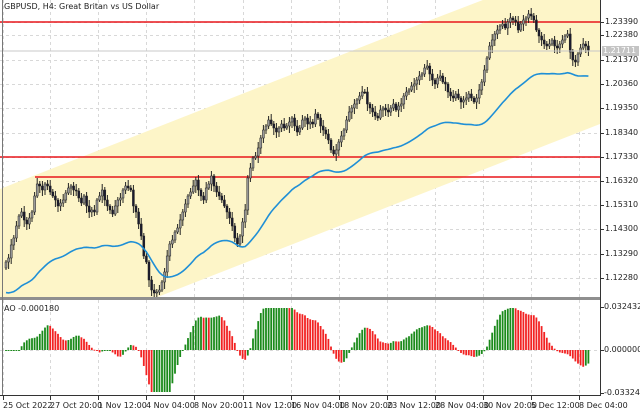 The image size is (640, 414). I want to click on ao-indicator-label: AO -0.000180, so click(32, 308).